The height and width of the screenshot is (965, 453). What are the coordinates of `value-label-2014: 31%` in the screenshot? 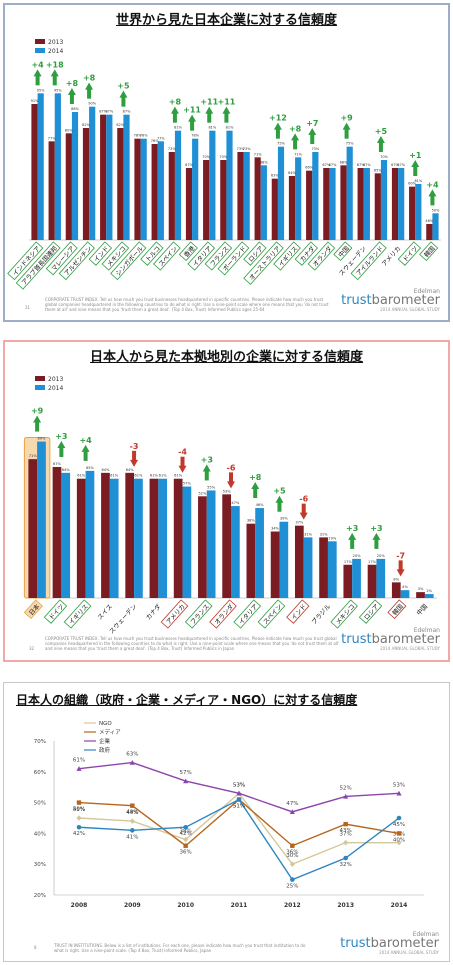 It's located at (308, 534).